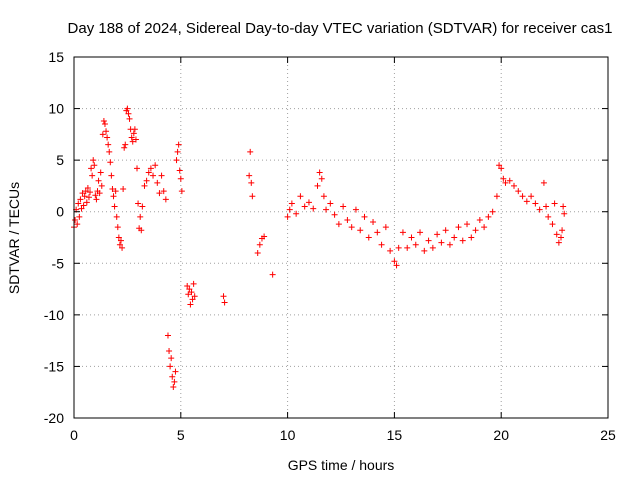 The width and height of the screenshot is (640, 480). Describe the element at coordinates (608, 435) in the screenshot. I see `x-tick-label: 25` at that location.